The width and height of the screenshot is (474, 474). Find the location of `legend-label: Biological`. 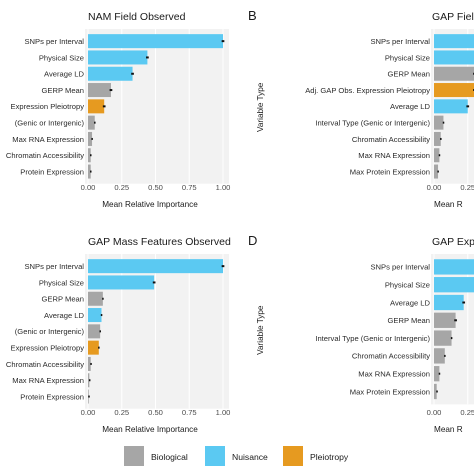

legend-label: Biological is located at coordinates (169, 457).